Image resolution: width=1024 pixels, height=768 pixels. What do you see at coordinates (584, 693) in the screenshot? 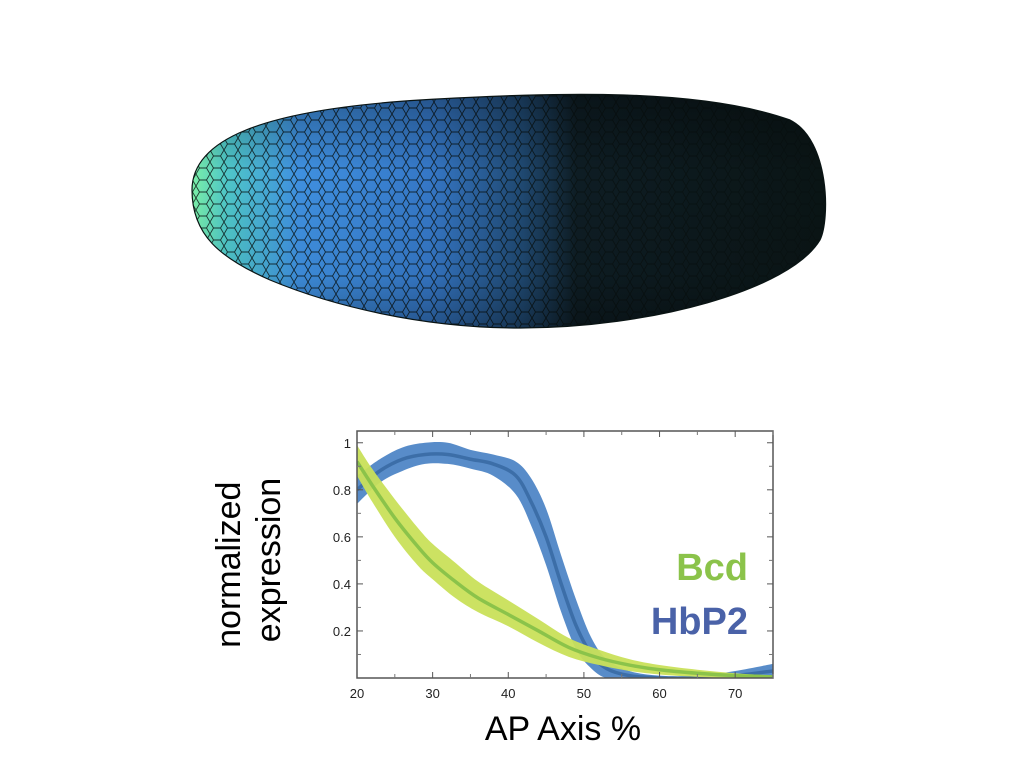
I see `x-tick-label: 50` at bounding box center [584, 693].